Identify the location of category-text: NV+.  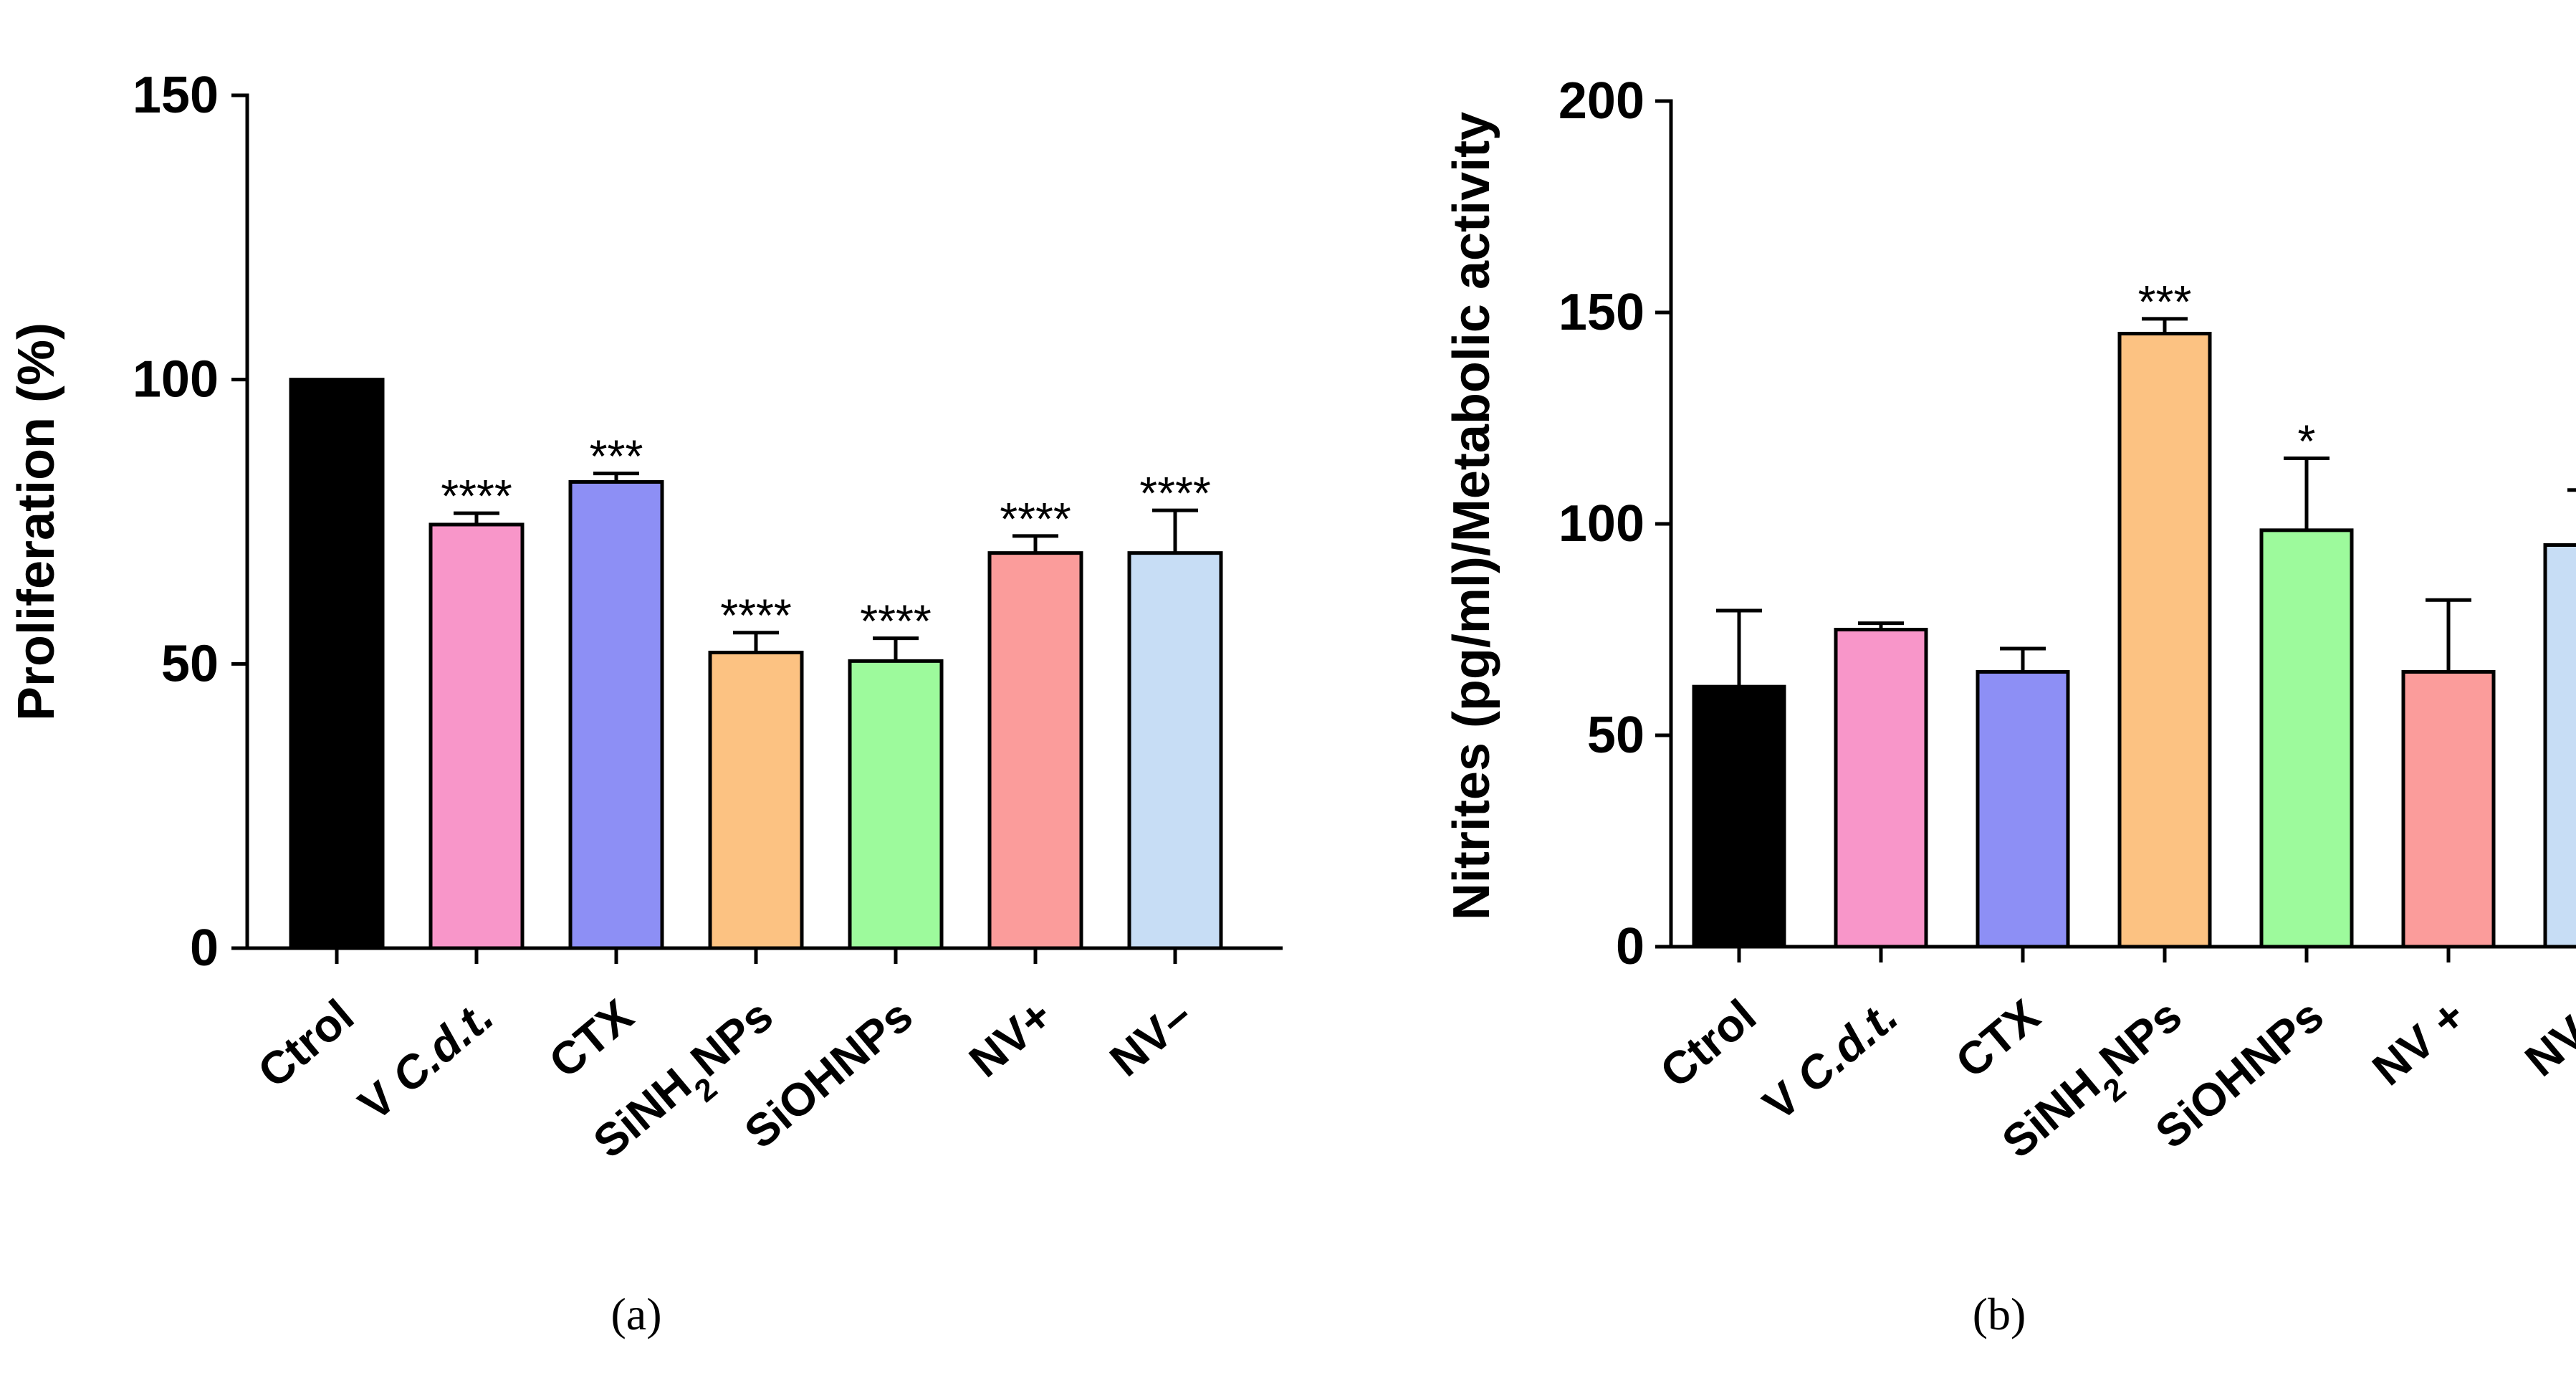
(1011, 1038).